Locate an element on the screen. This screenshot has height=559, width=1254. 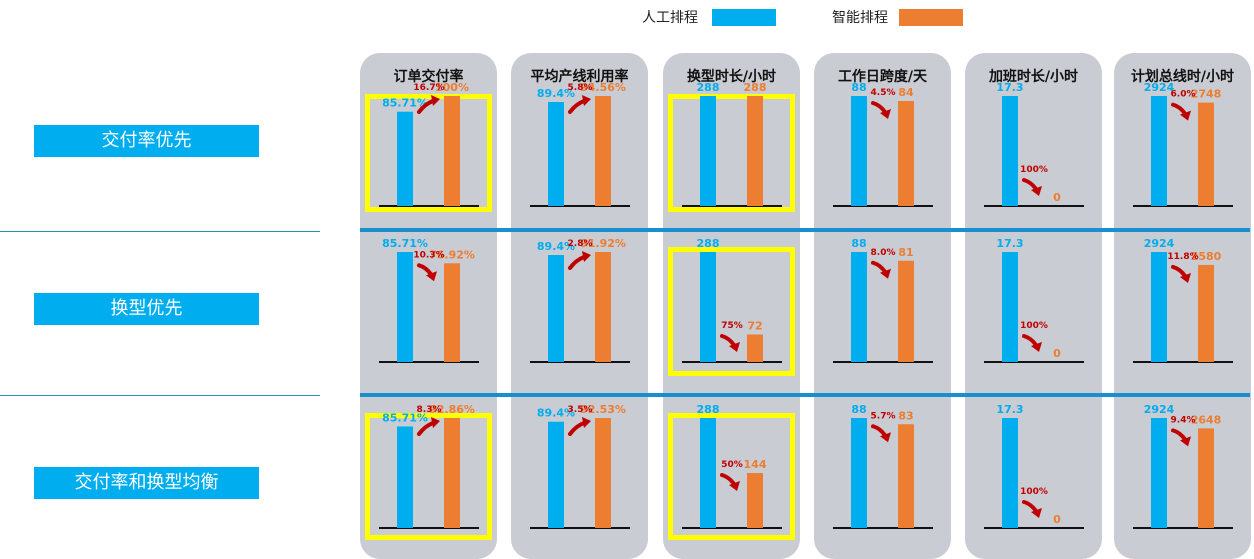
legend: 人工排程 智能排程 is located at coordinates (627, 15).